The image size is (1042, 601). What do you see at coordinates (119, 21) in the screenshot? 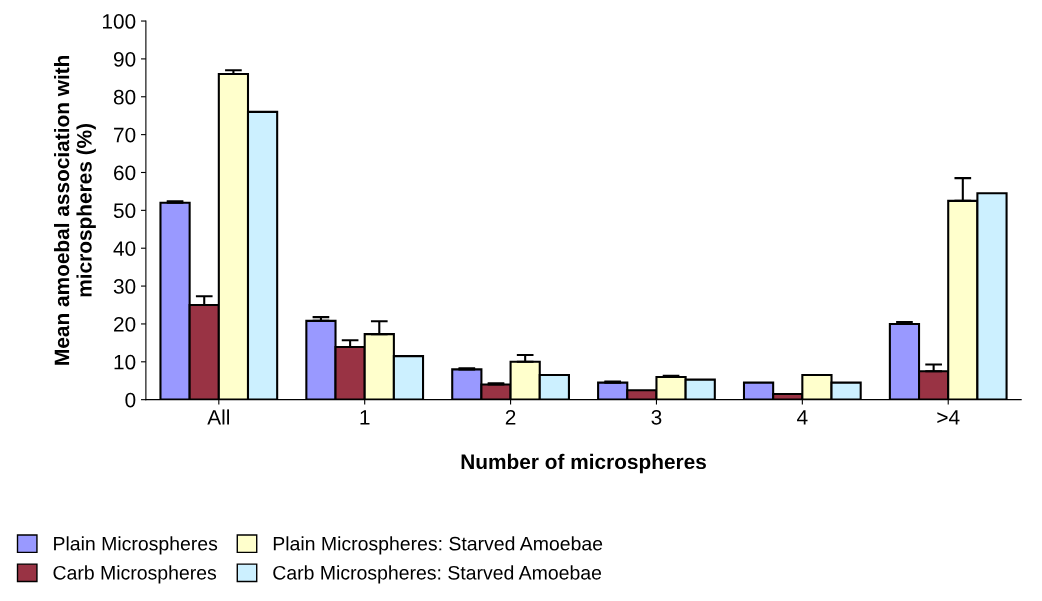
I see `y-tick-label: 100` at bounding box center [119, 21].